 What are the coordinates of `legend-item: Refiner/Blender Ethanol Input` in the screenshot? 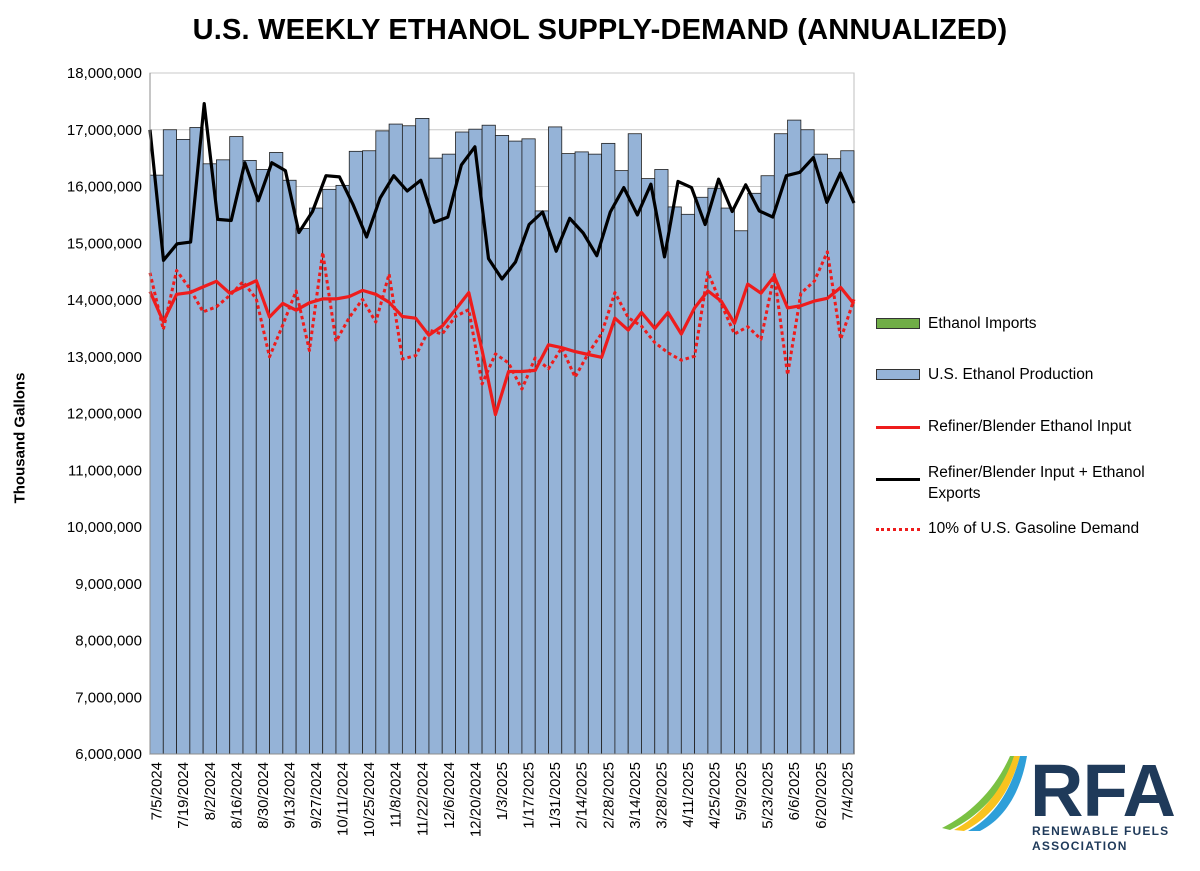 It's located at (1026, 426).